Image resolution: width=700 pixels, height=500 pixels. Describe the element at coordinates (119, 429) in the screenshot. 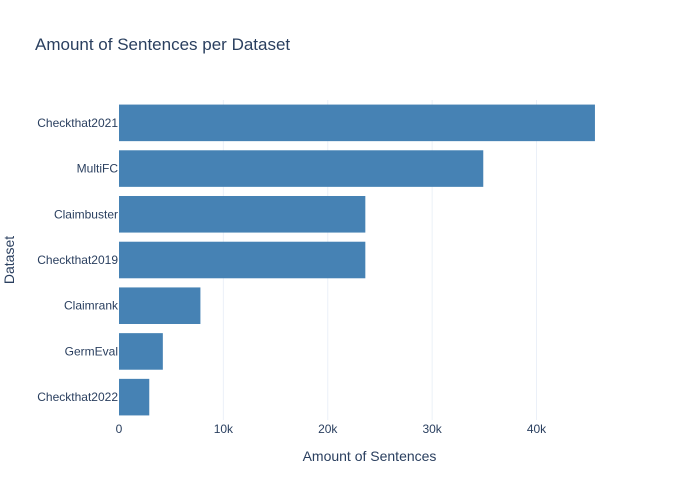

I see `x-tick-label: 0` at that location.